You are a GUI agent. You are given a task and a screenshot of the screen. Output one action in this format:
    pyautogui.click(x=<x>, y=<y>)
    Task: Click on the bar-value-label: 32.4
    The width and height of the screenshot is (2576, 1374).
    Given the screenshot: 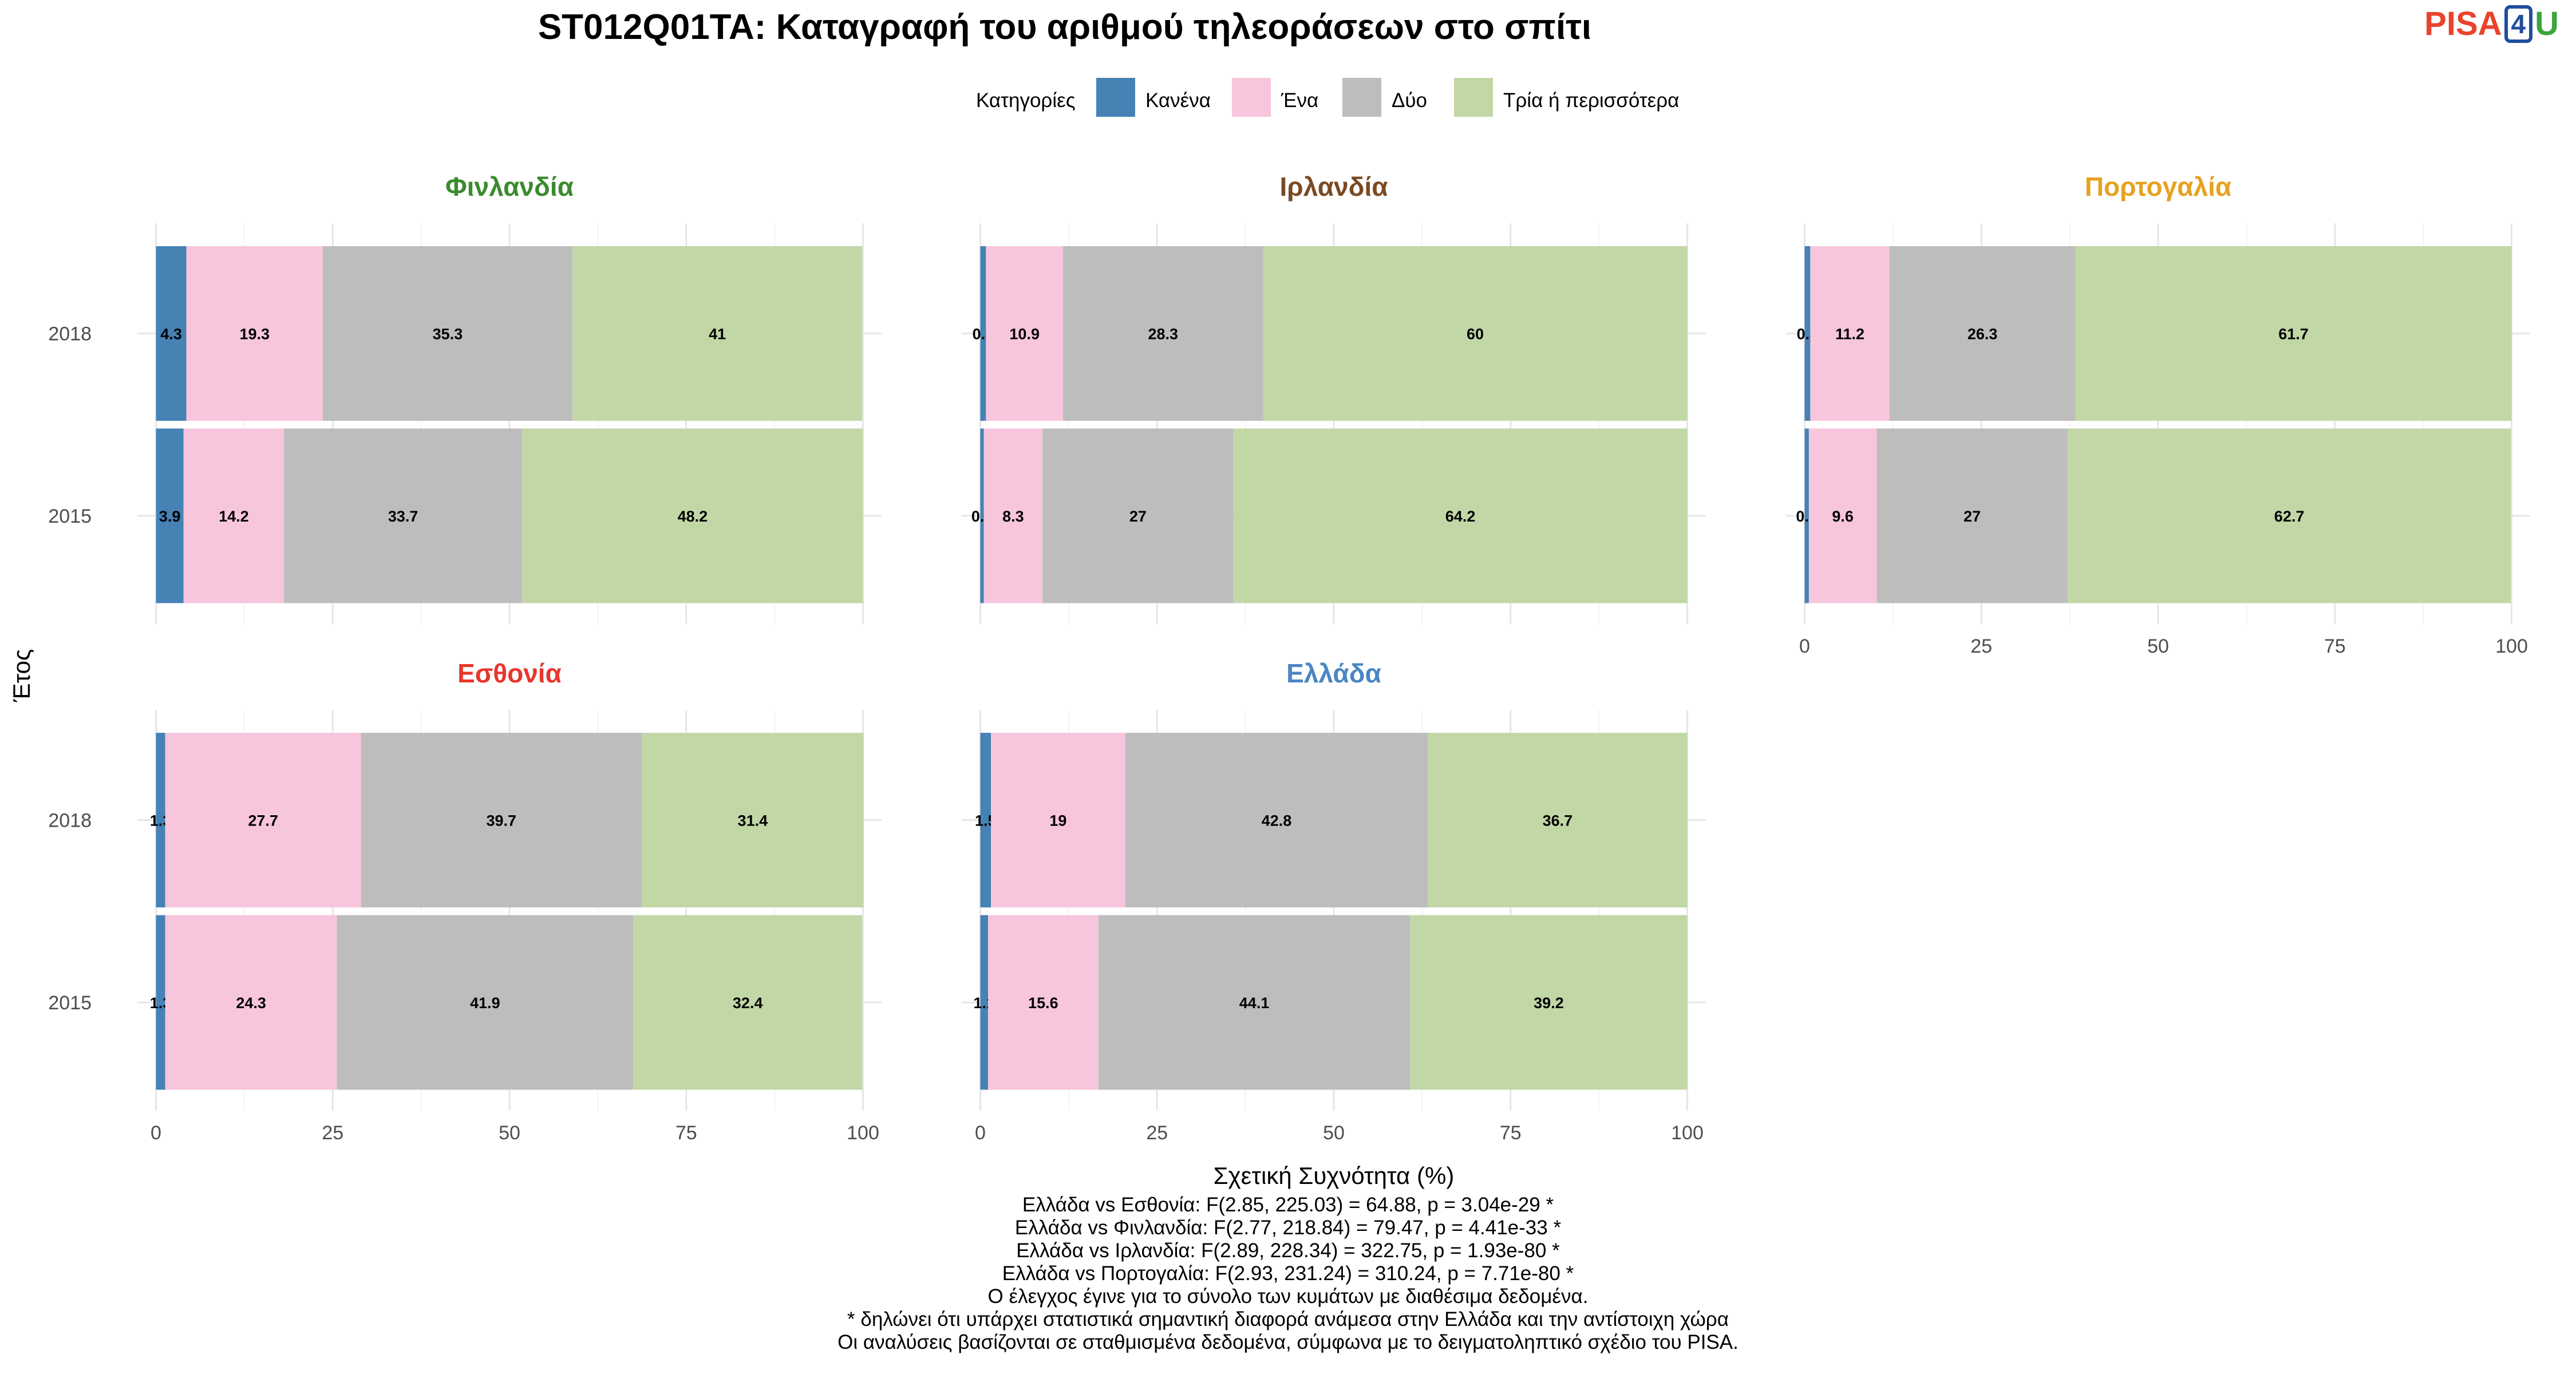 What is the action you would take?
    pyautogui.click(x=748, y=1003)
    